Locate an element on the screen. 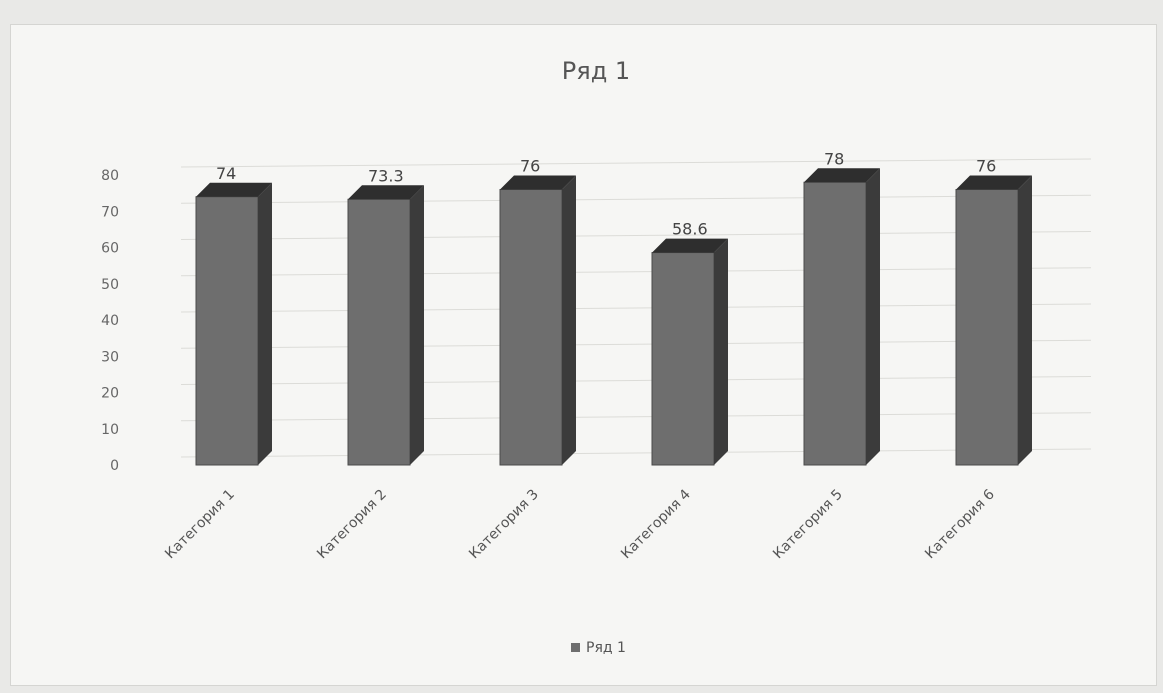 Image resolution: width=1163 pixels, height=693 pixels. category-label: Категория 3 is located at coordinates (504, 525).